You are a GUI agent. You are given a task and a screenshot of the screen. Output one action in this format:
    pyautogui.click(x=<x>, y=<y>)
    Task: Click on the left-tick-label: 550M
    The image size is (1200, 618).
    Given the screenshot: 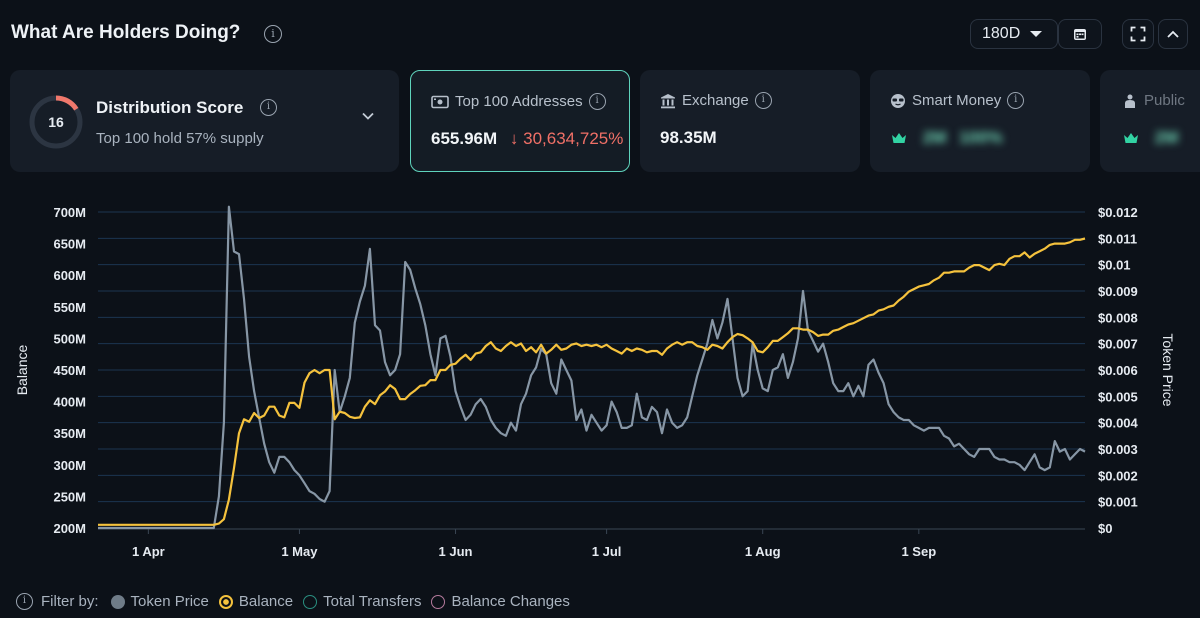 What is the action you would take?
    pyautogui.click(x=69, y=307)
    